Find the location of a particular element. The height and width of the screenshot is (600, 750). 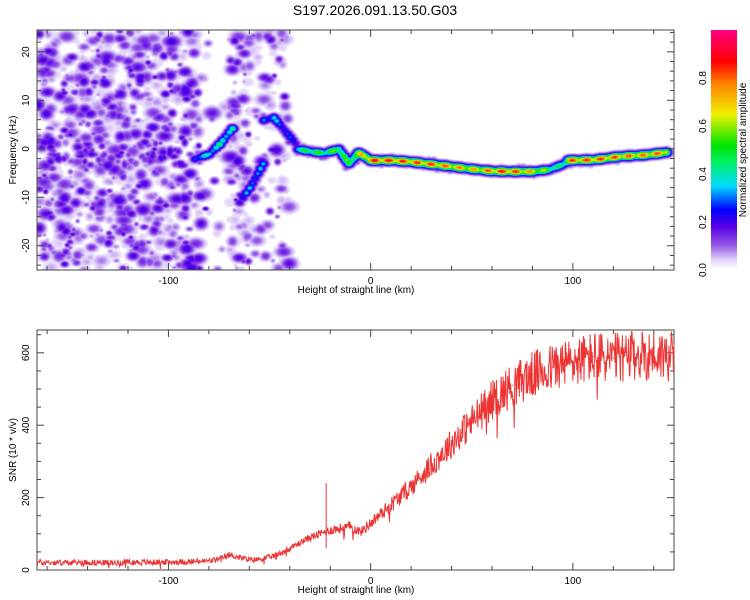

snr-xtick-label: -100 is located at coordinates (168, 581).